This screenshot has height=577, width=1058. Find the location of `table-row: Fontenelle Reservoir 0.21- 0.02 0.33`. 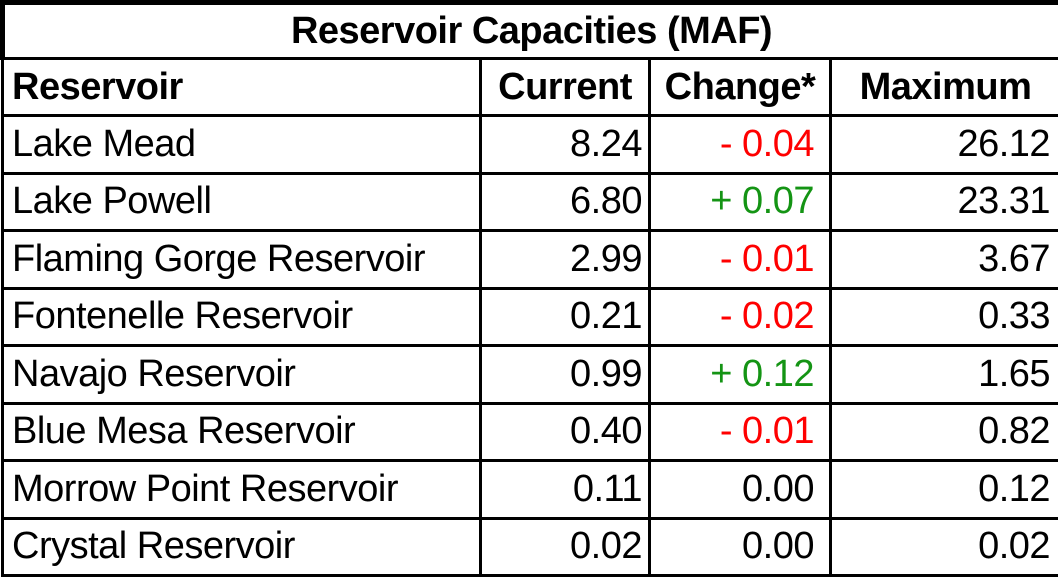

table-row: Fontenelle Reservoir 0.21- 0.02 0.33 is located at coordinates (529, 316).